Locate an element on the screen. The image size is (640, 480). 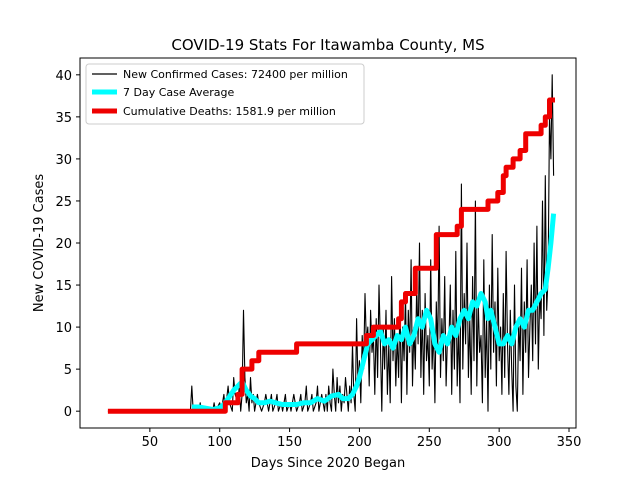
legend-label-cumulative-deaths: Cumulative Deaths: 1581.9 per million is located at coordinates (229, 111).